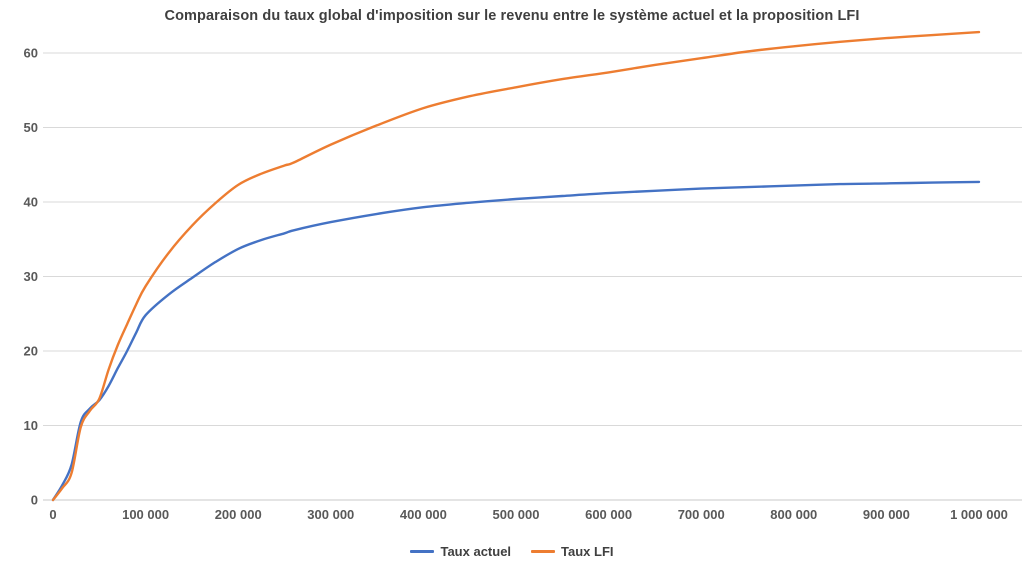 The image size is (1024, 567). What do you see at coordinates (979, 514) in the screenshot?
I see `x-tick-label: 1 000 000` at bounding box center [979, 514].